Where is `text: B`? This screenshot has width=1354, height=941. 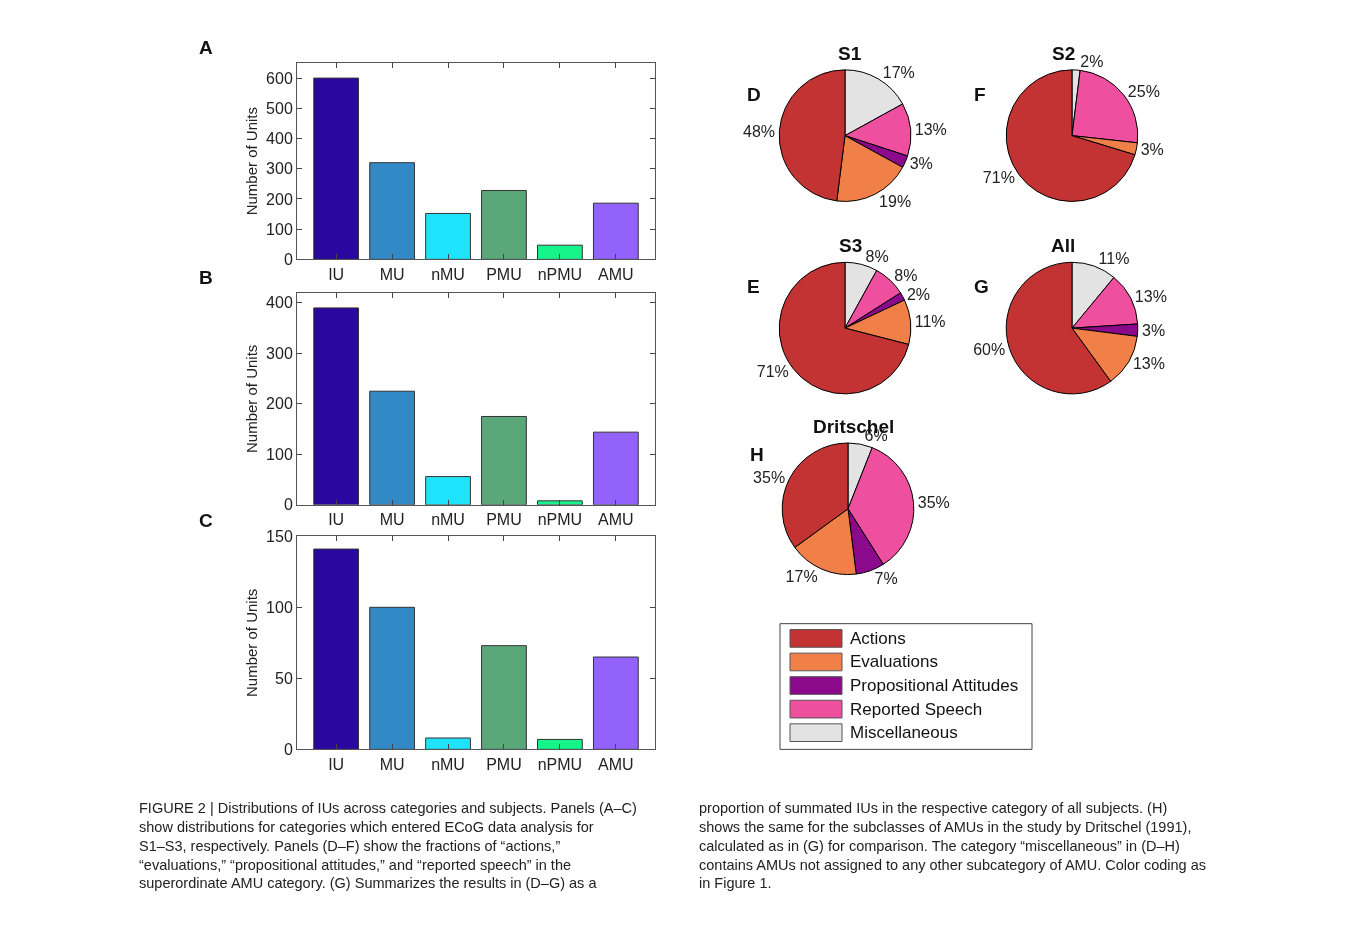
text: B is located at coordinates (206, 277).